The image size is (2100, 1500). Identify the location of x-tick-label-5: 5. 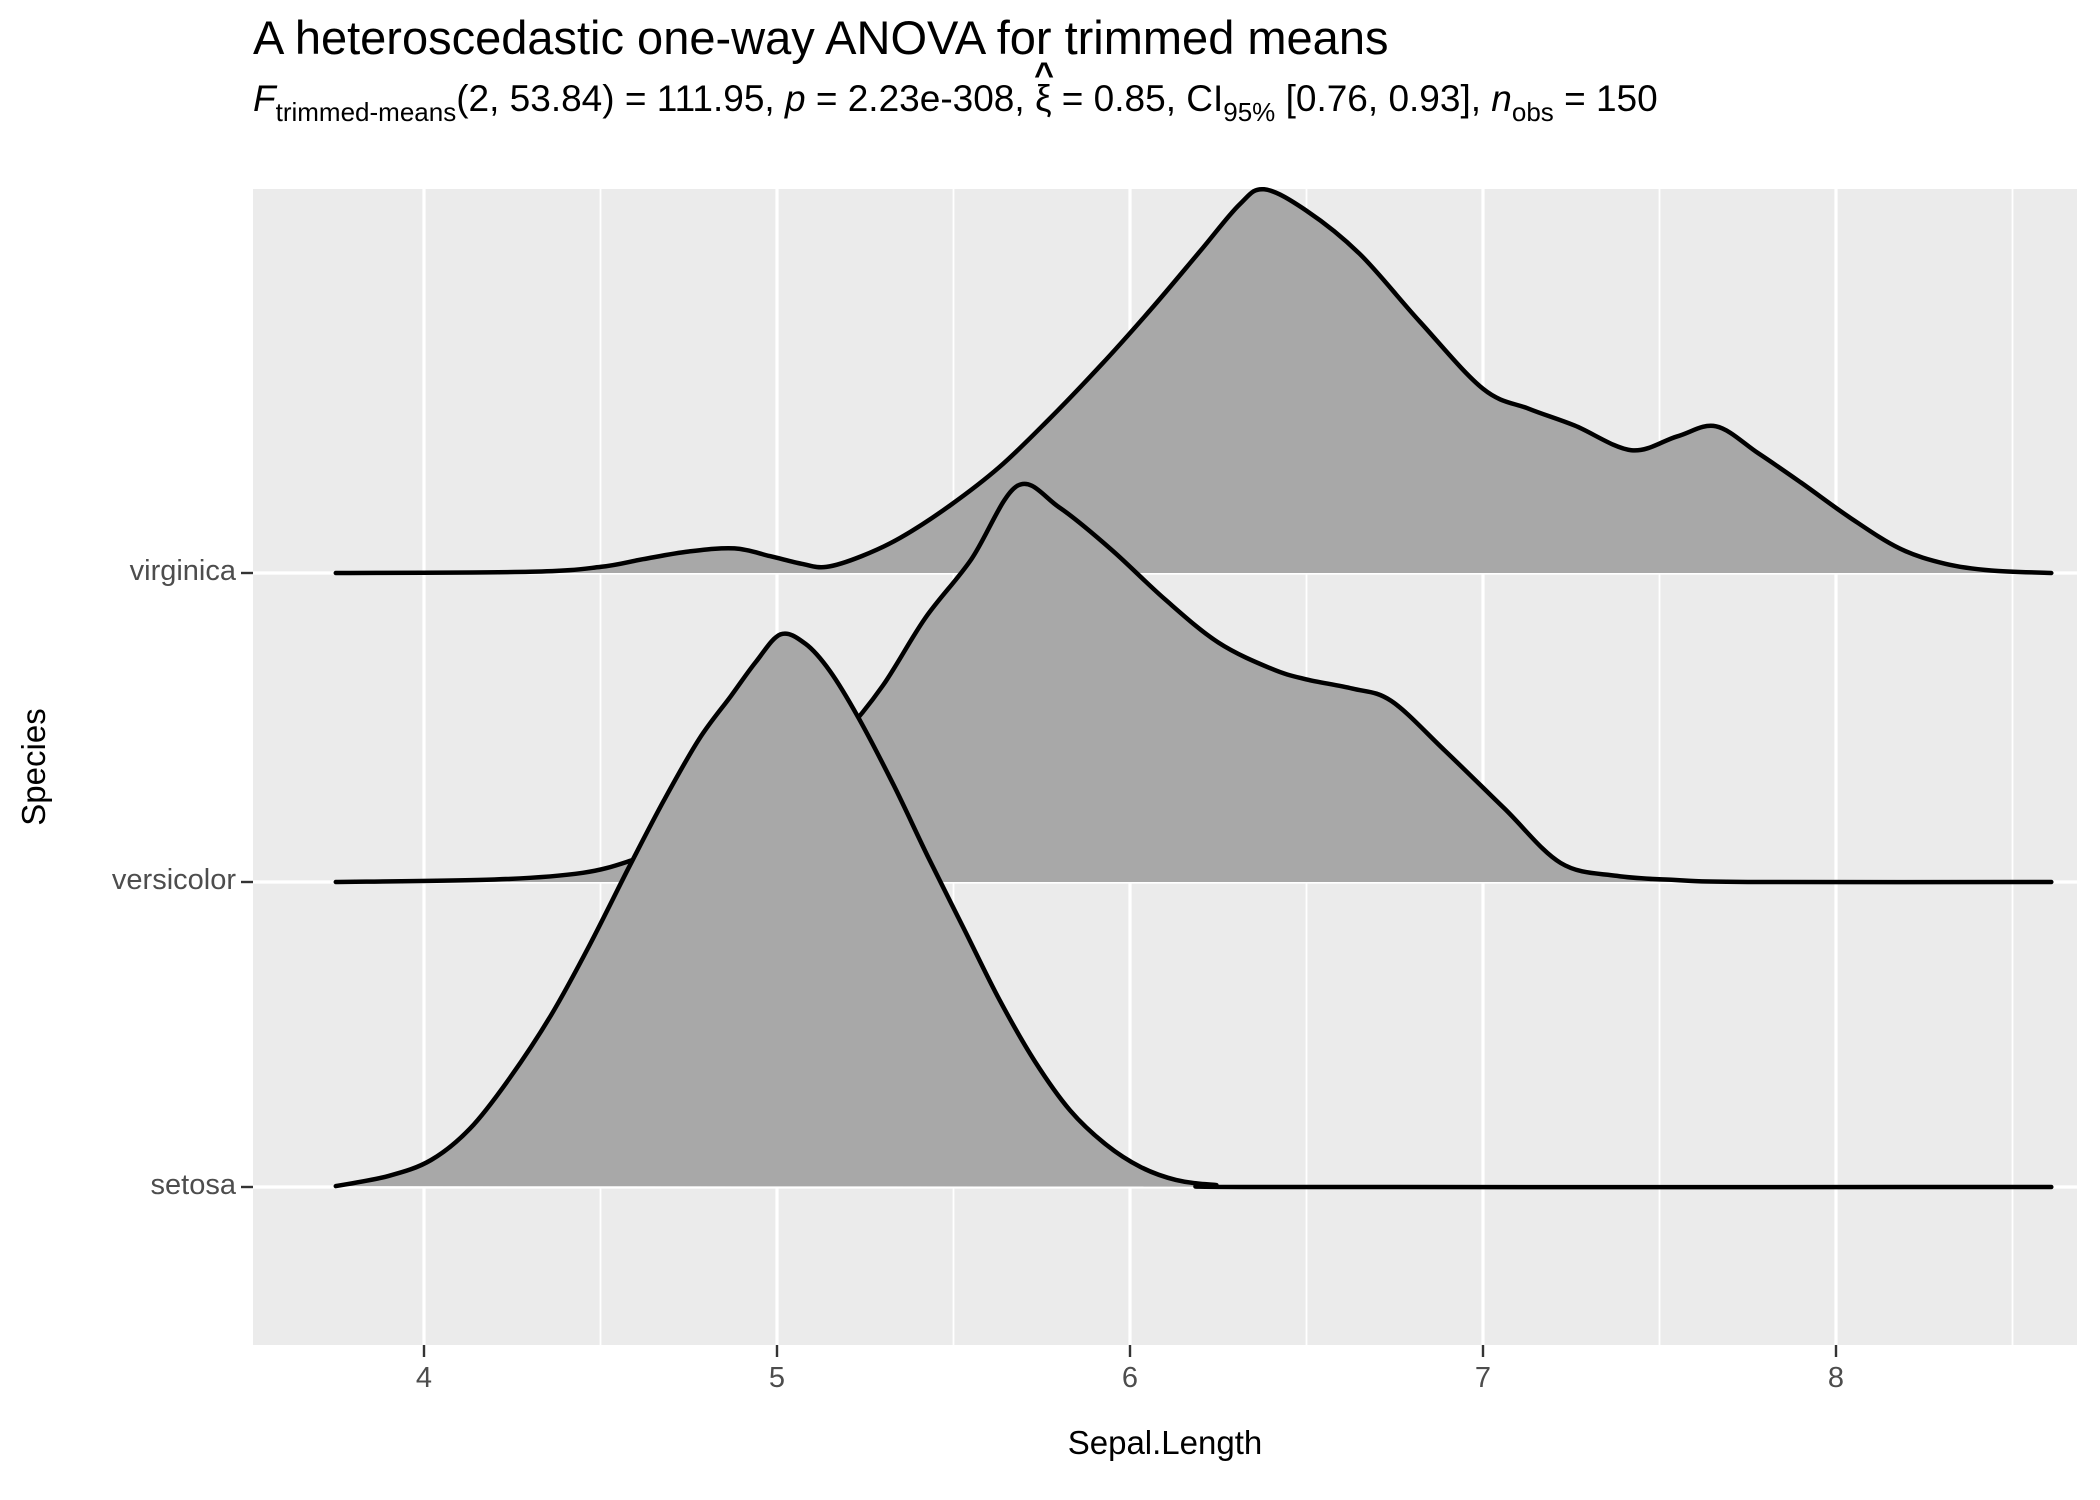
(777, 1378).